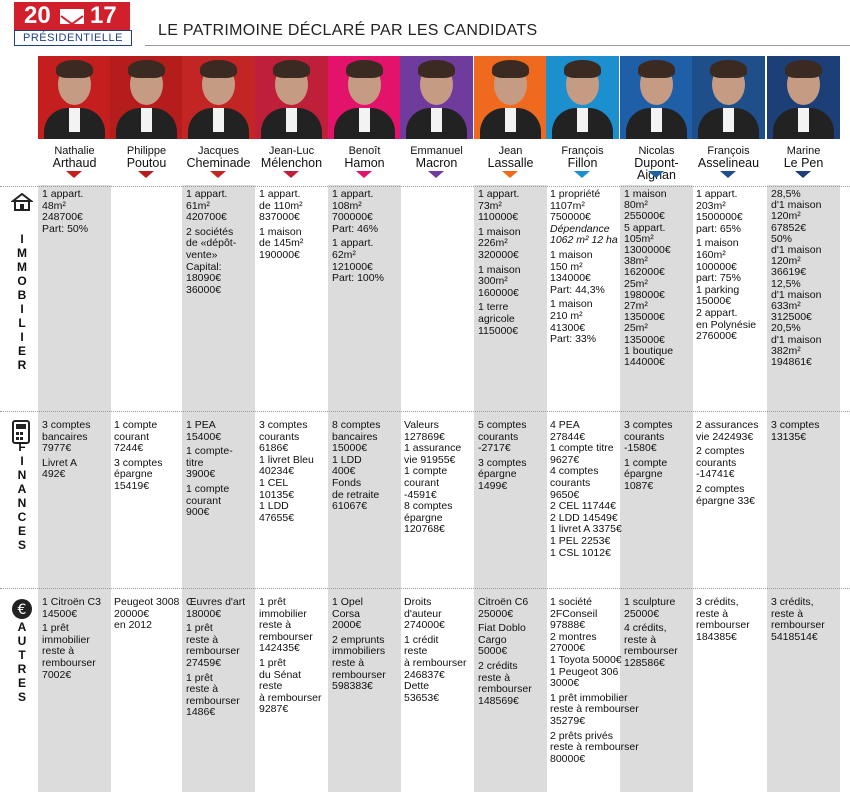  What do you see at coordinates (644, 272) in the screenshot?
I see `asset-line: 162000€` at bounding box center [644, 272].